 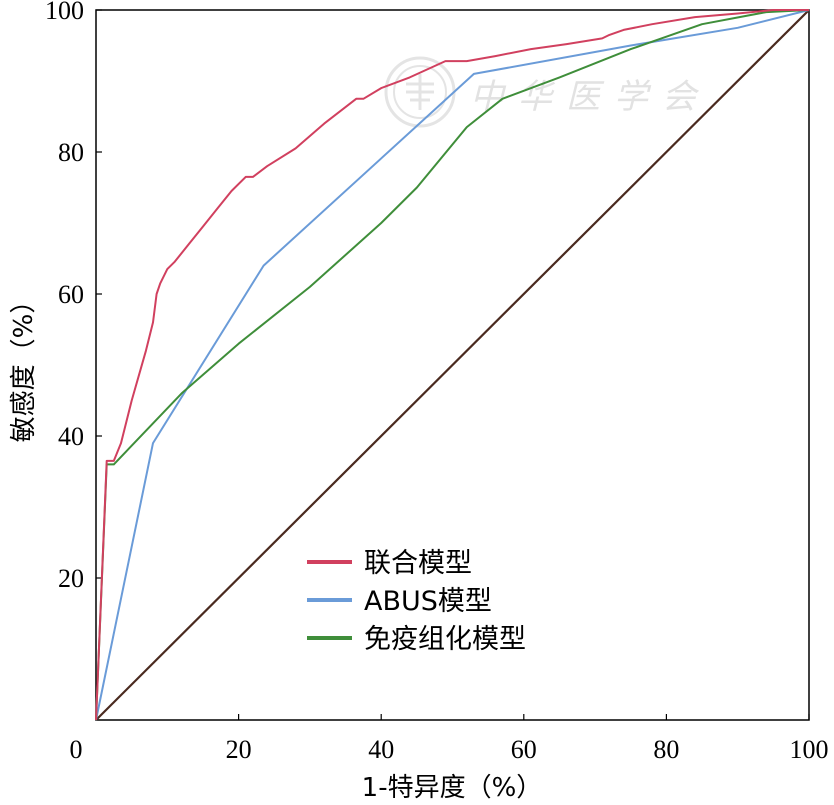 I want to click on legend-label: ABUS模型, so click(x=428, y=601).